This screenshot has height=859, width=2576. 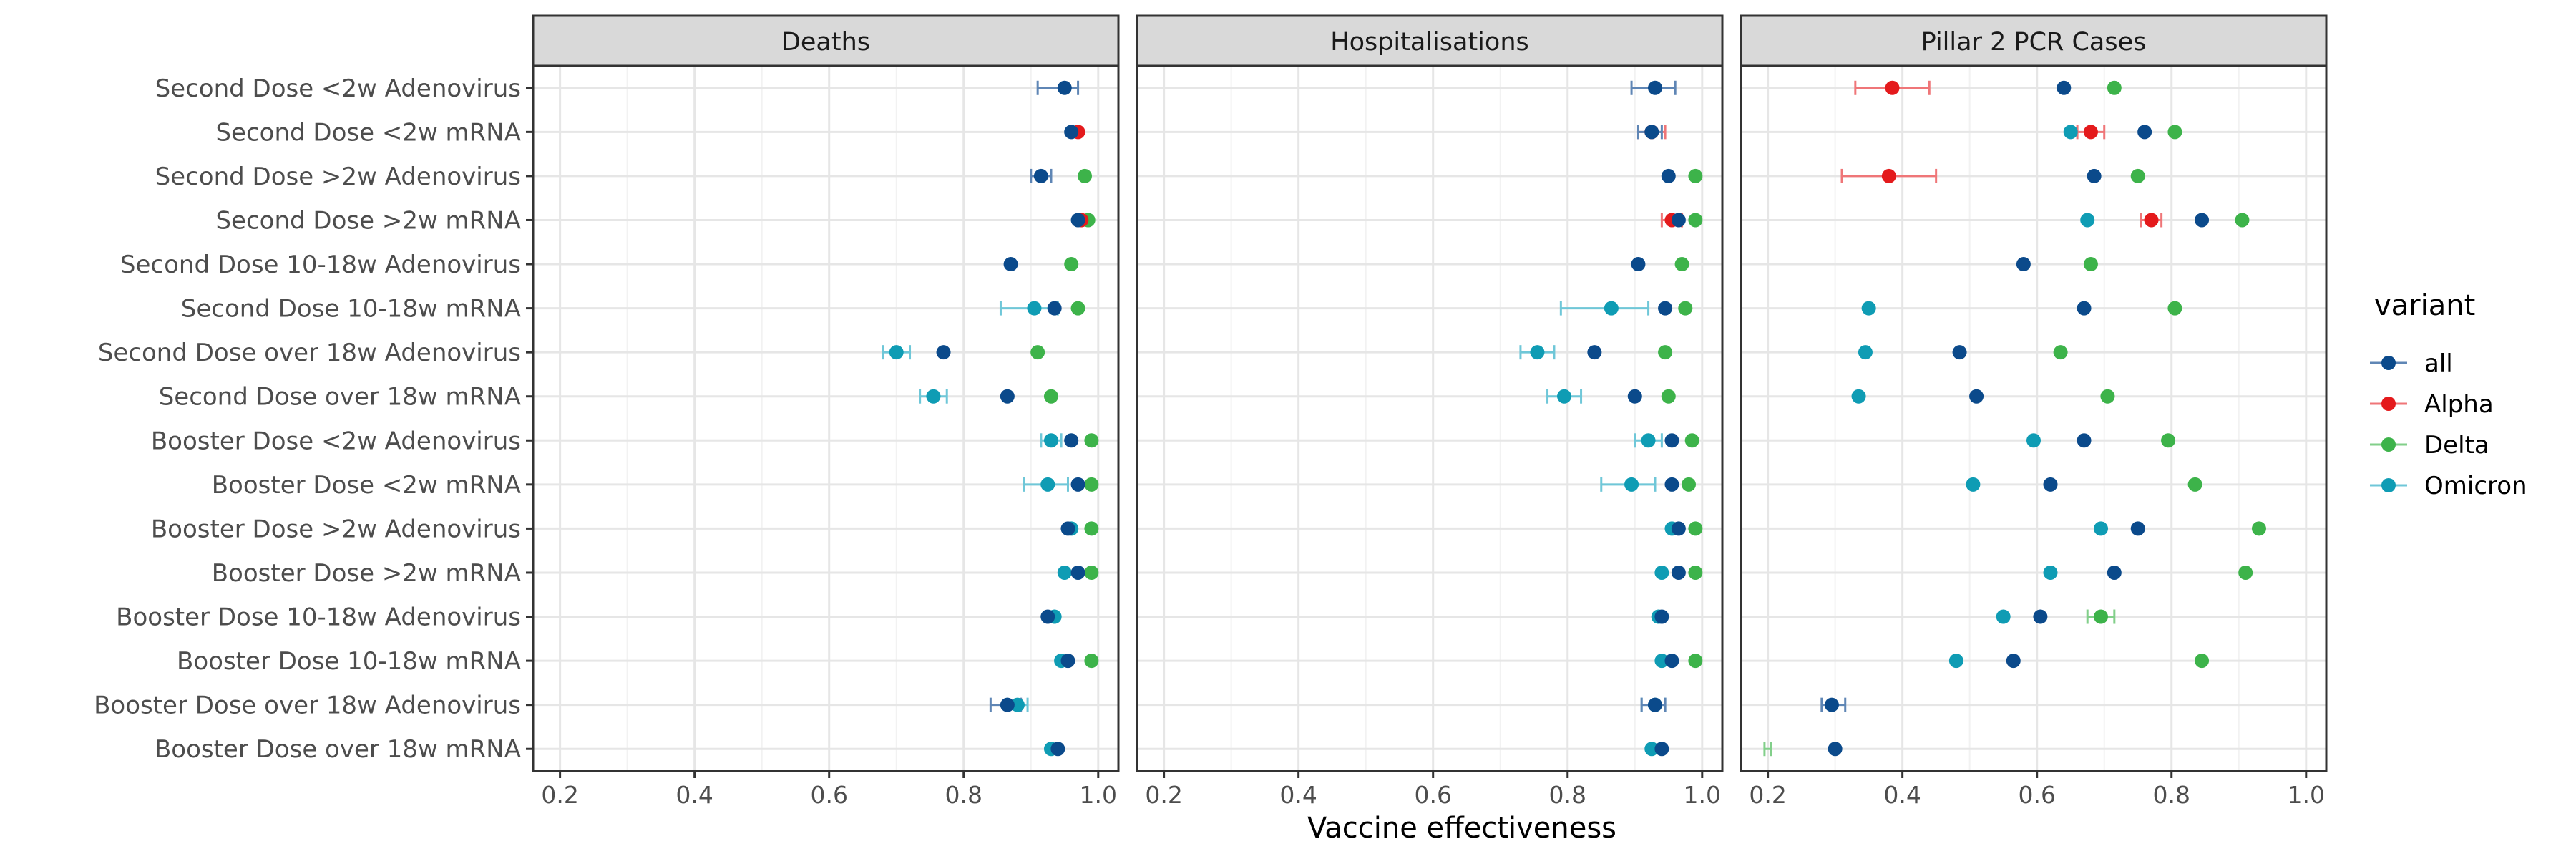 I want to click on legend-label: Omicron, so click(x=2475, y=486).